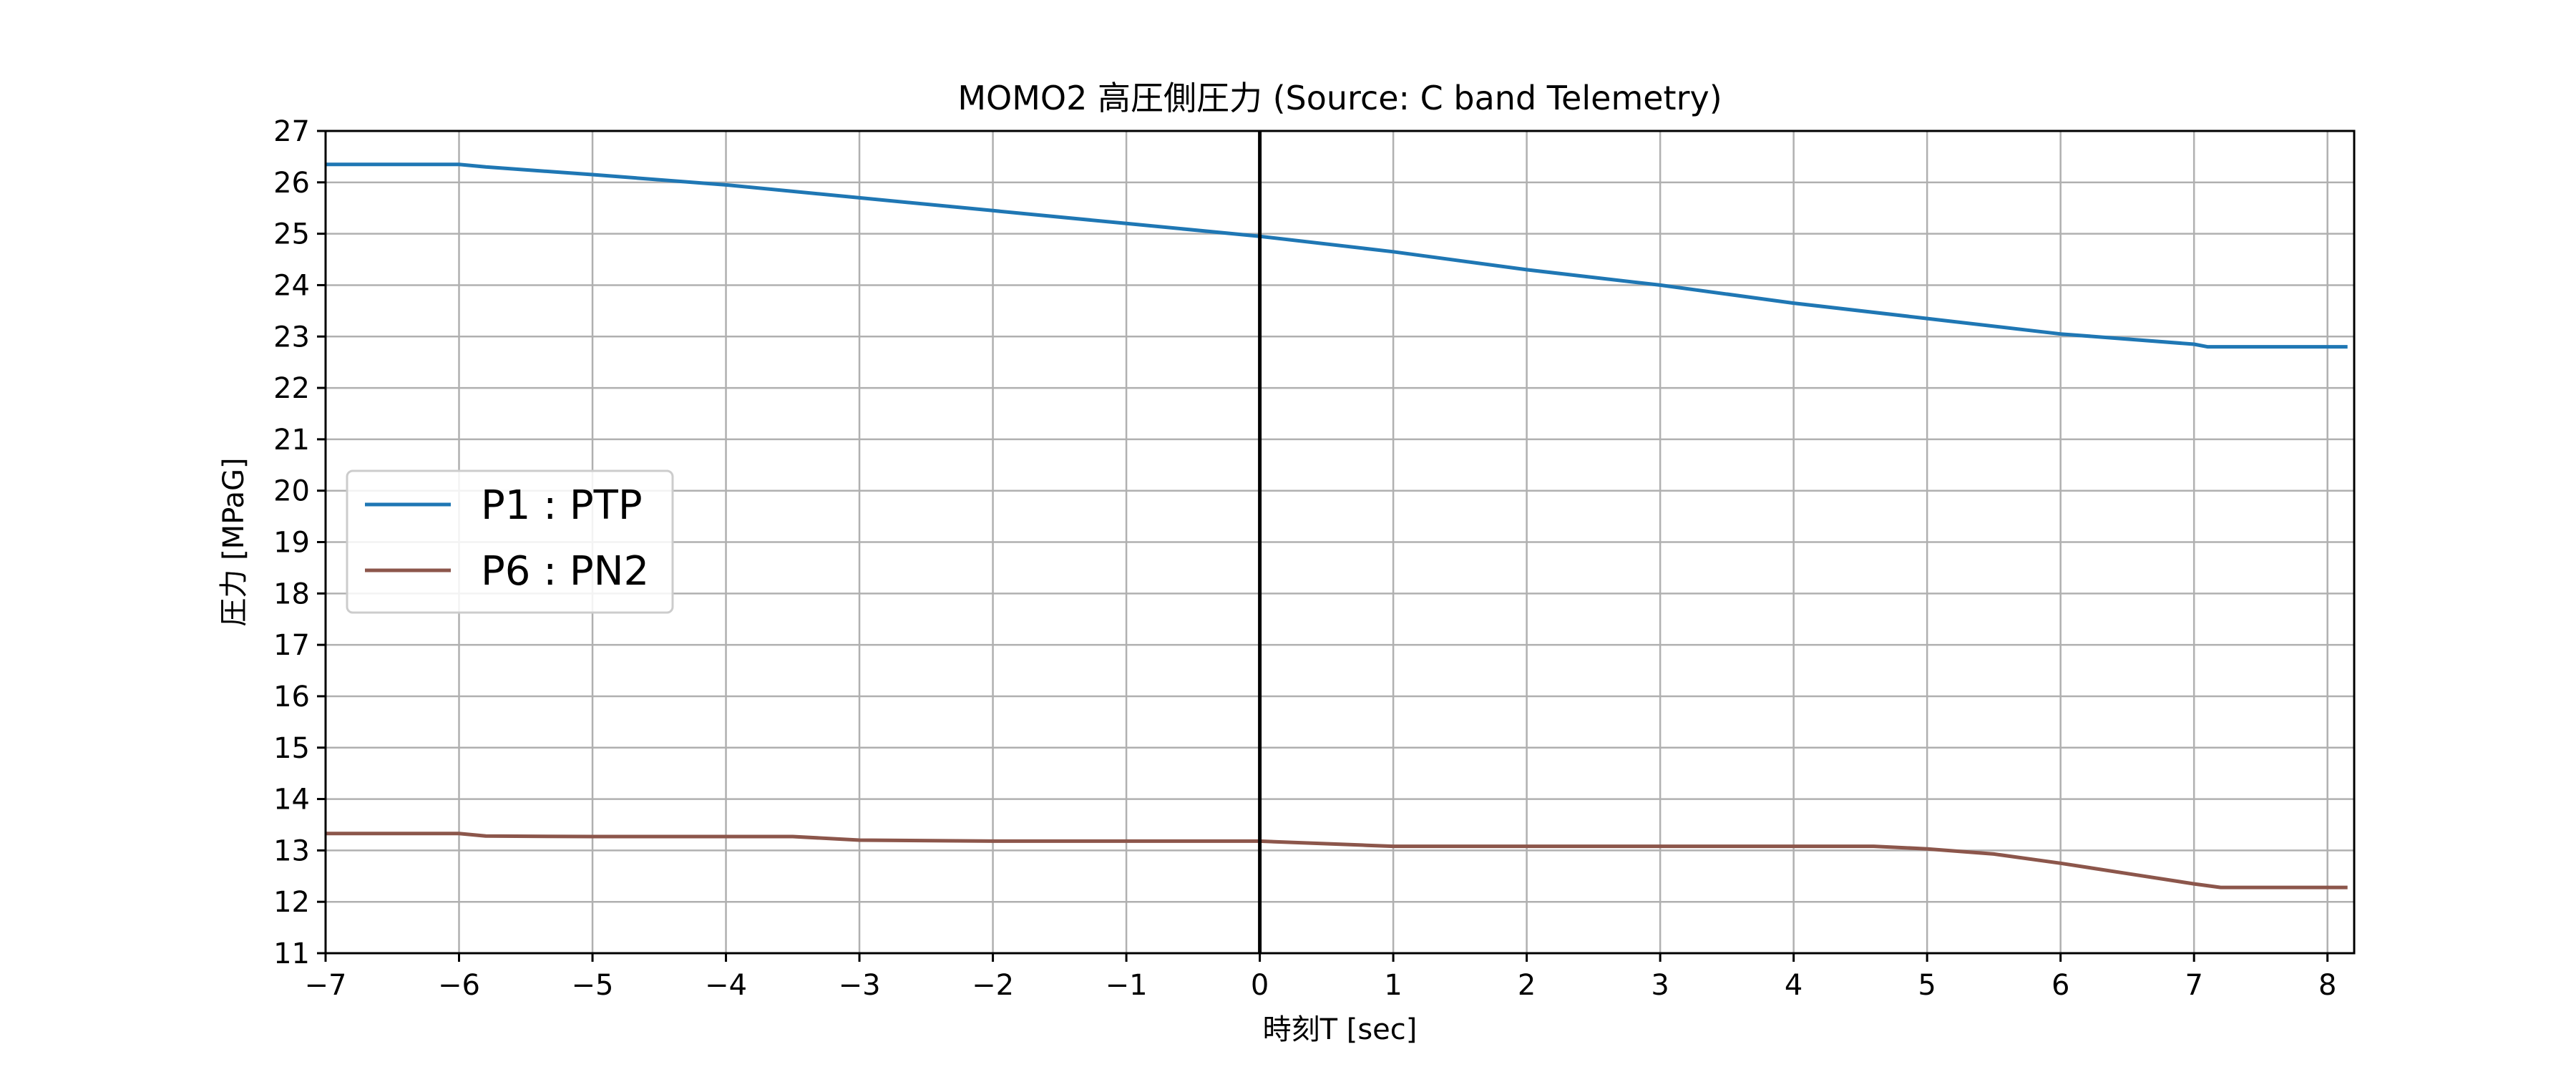 The height and width of the screenshot is (1077, 2576). Describe the element at coordinates (565, 571) in the screenshot. I see `legend-label-p6: P6 : PN2` at that location.